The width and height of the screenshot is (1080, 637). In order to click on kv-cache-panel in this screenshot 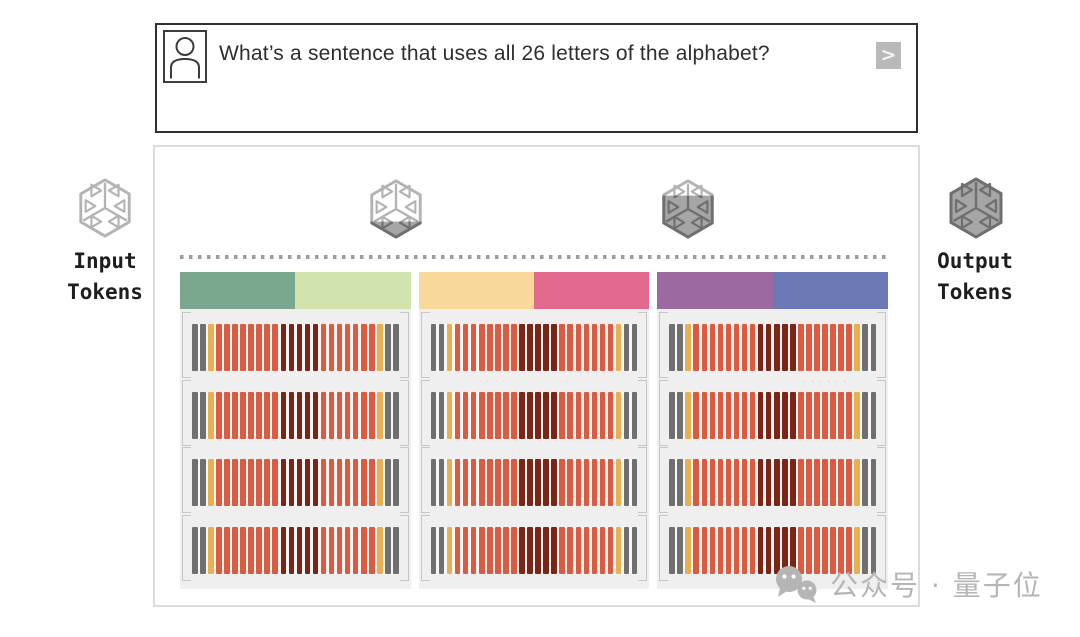, I will do `click(295, 449)`.